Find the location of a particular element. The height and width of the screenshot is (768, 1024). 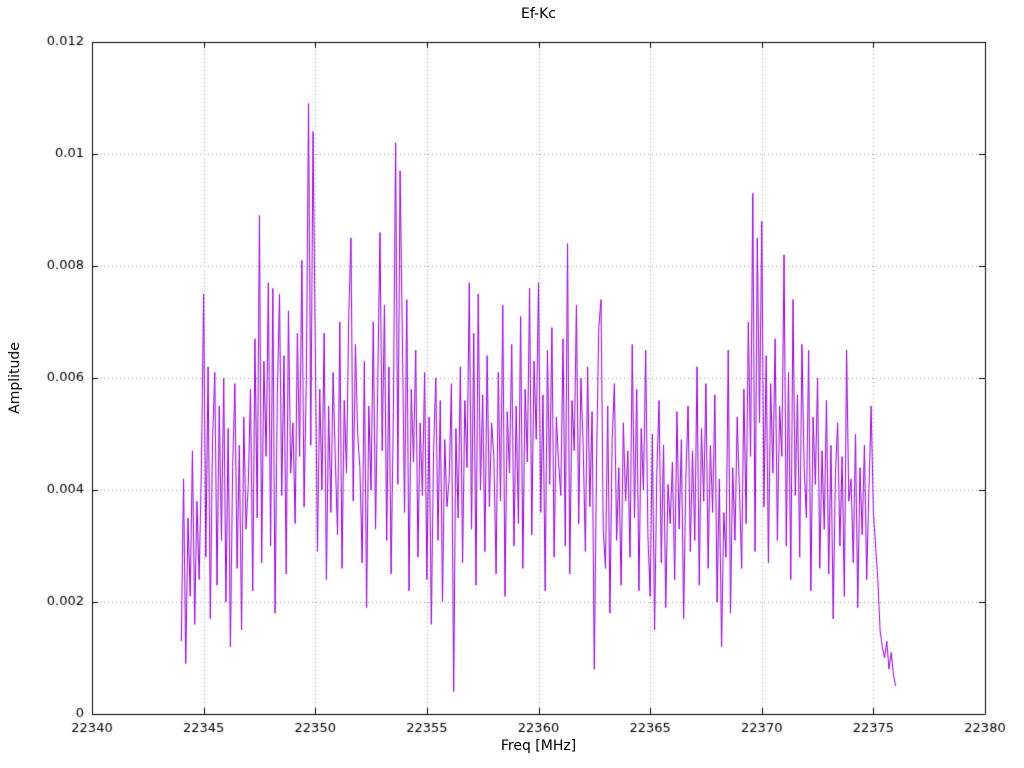

y-axis-label: Amplitude is located at coordinates (15, 378).